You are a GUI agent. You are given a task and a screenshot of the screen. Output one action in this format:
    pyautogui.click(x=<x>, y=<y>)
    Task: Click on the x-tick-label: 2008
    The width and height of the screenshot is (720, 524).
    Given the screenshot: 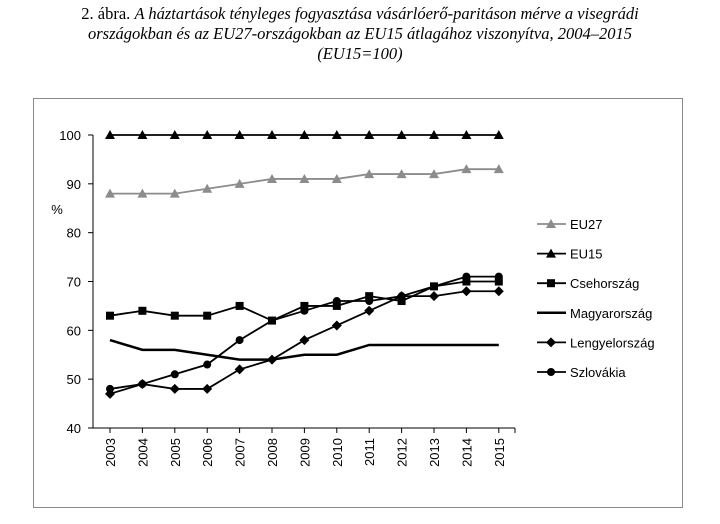 What is the action you would take?
    pyautogui.click(x=272, y=452)
    